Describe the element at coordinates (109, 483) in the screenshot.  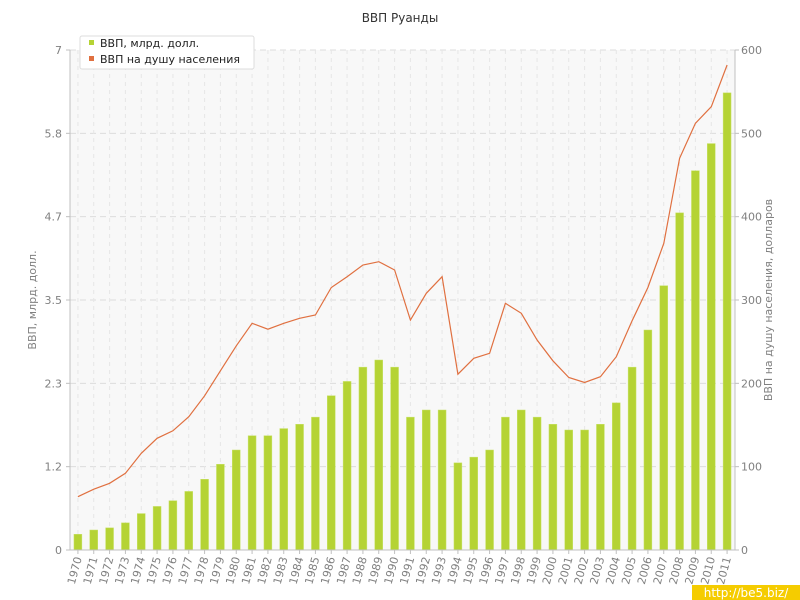
I see `line-point-1972` at that location.